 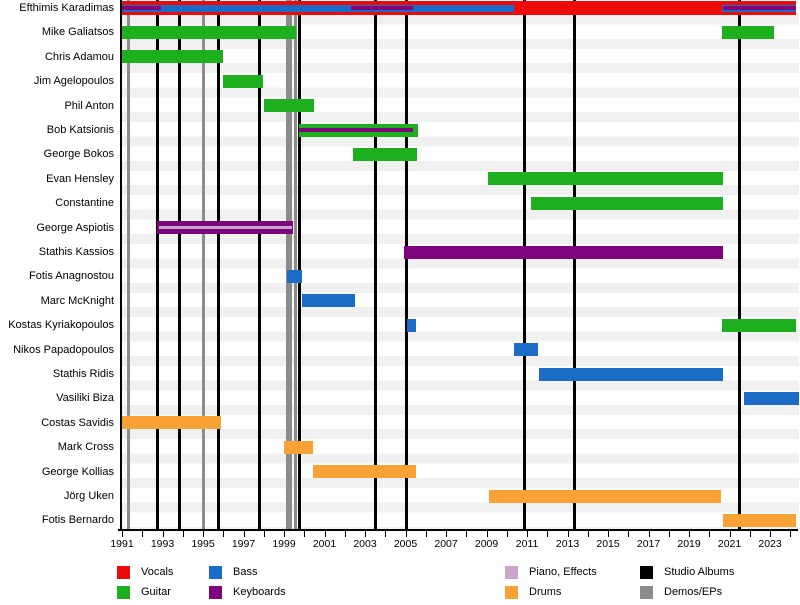 What do you see at coordinates (89, 105) in the screenshot?
I see `member-label: Phil Anton` at bounding box center [89, 105].